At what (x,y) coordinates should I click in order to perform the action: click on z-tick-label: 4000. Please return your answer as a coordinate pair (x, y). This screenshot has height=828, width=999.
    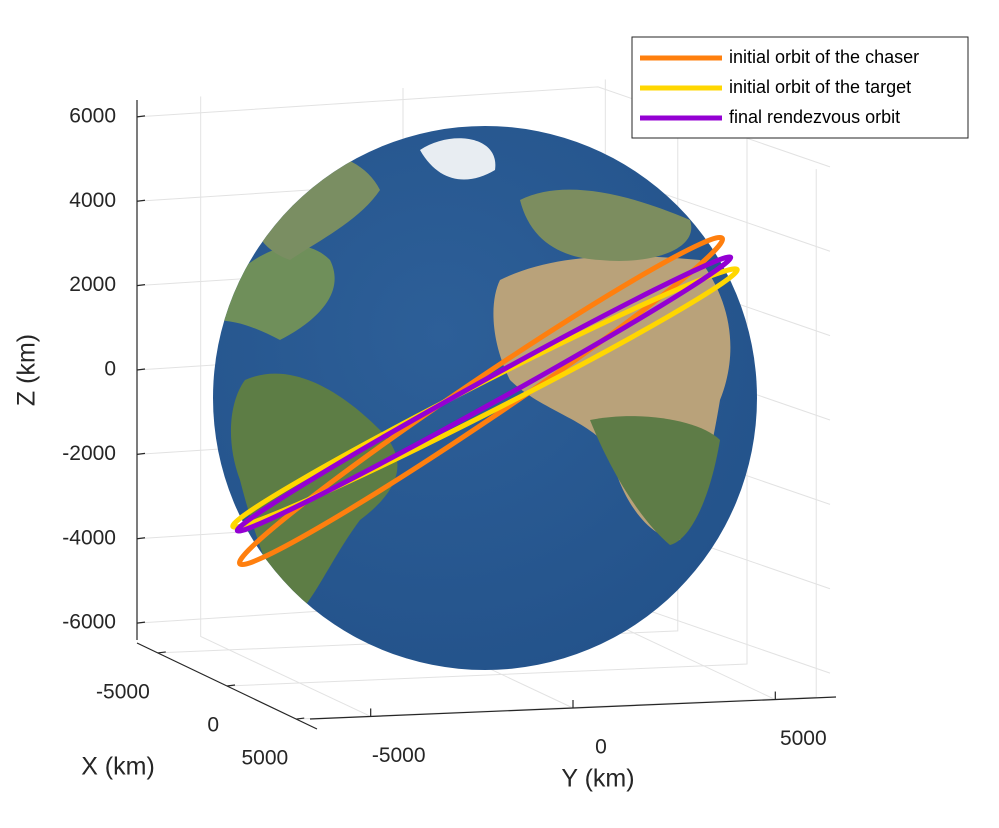
    Looking at the image, I should click on (92, 200).